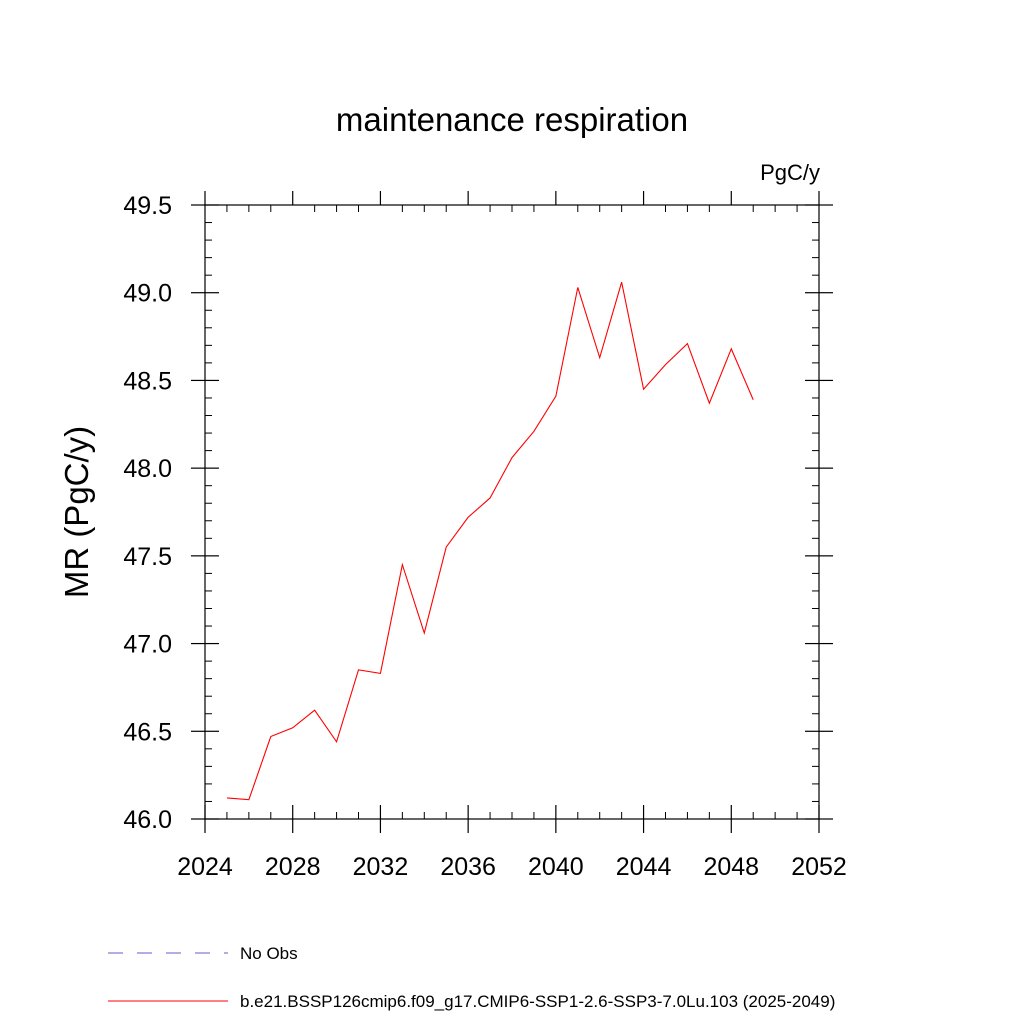 Image resolution: width=1024 pixels, height=1024 pixels. Describe the element at coordinates (147, 469) in the screenshot. I see `y-tick-label: 48.0` at that location.